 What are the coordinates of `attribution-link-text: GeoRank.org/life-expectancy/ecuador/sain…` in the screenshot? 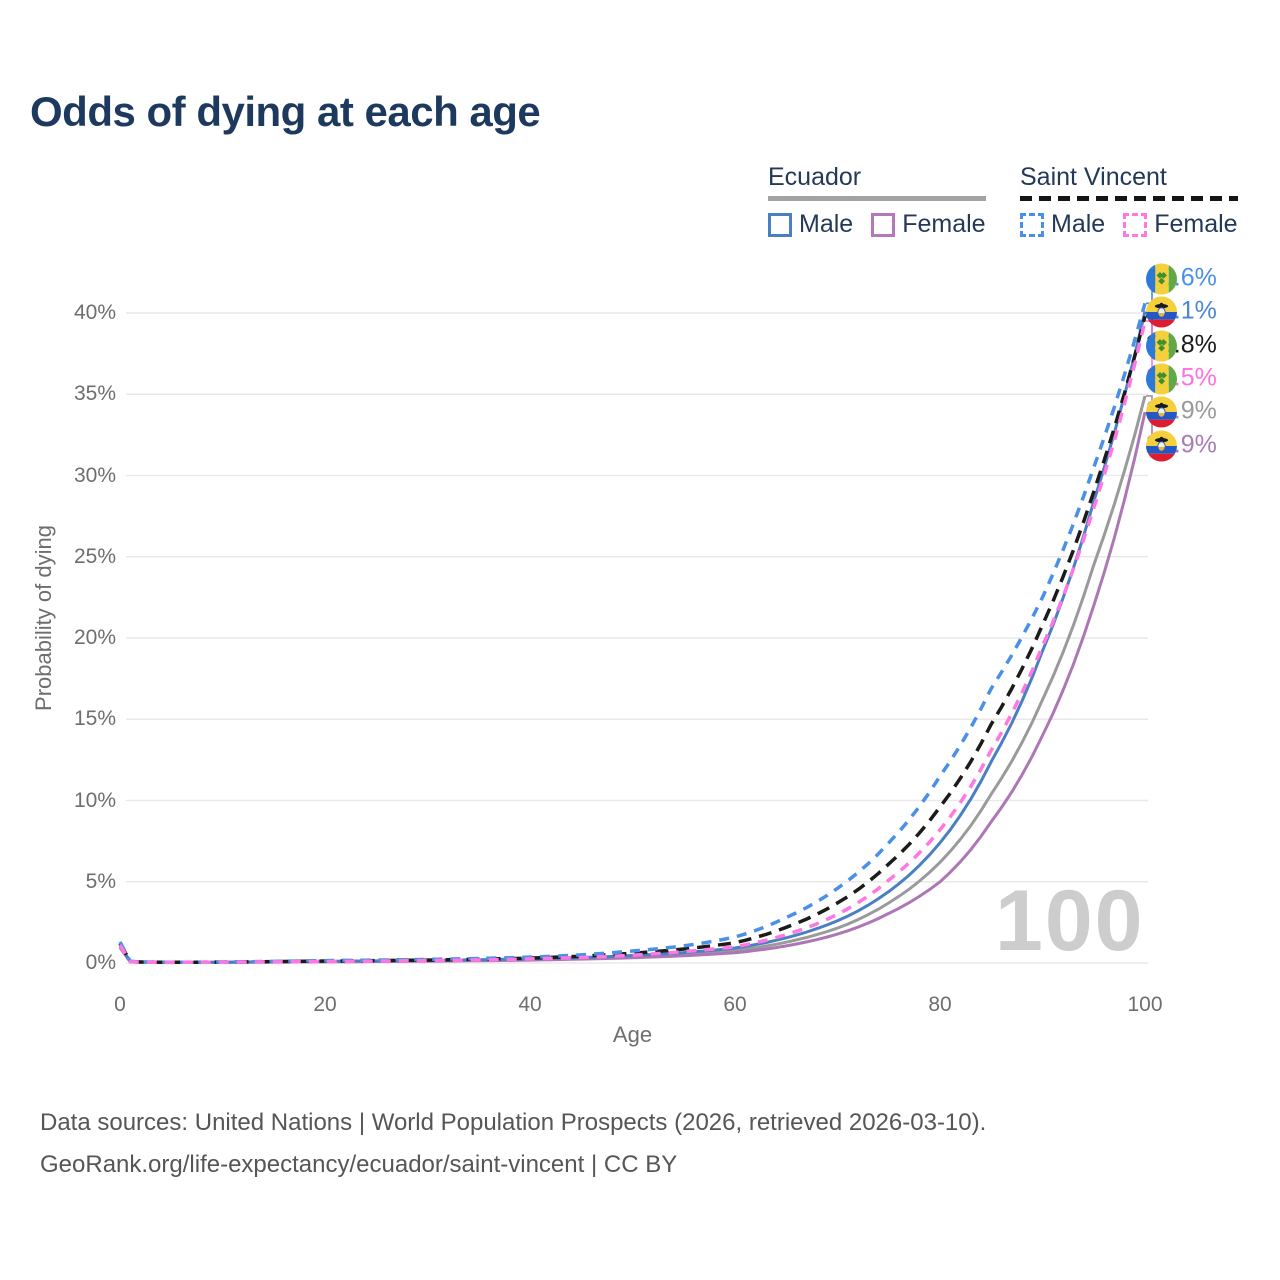 It's located at (359, 1164).